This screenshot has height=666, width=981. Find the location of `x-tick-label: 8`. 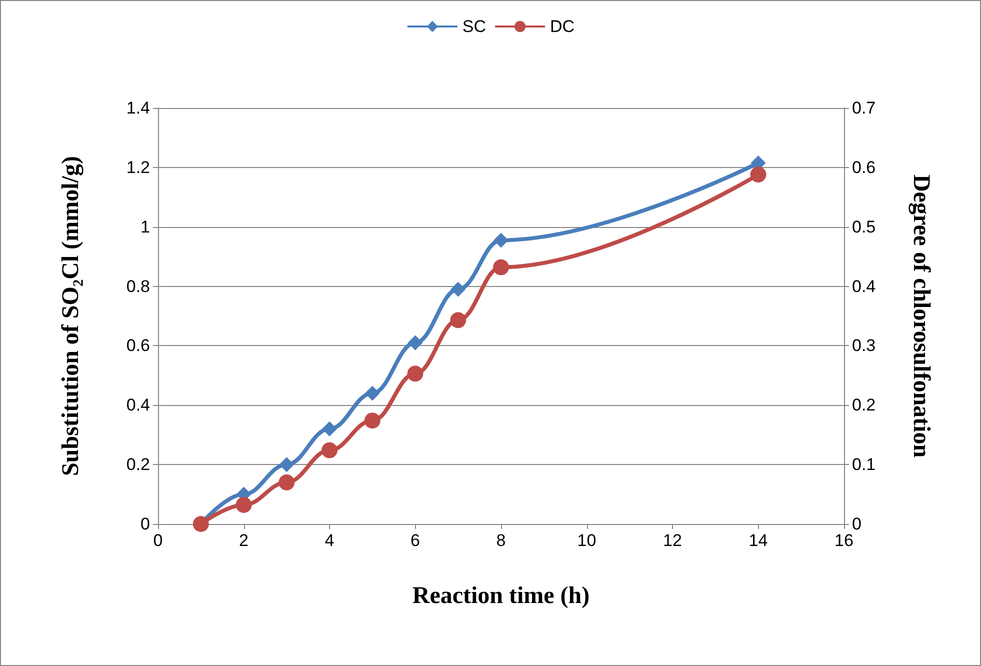

x-tick-label: 8 is located at coordinates (501, 540).